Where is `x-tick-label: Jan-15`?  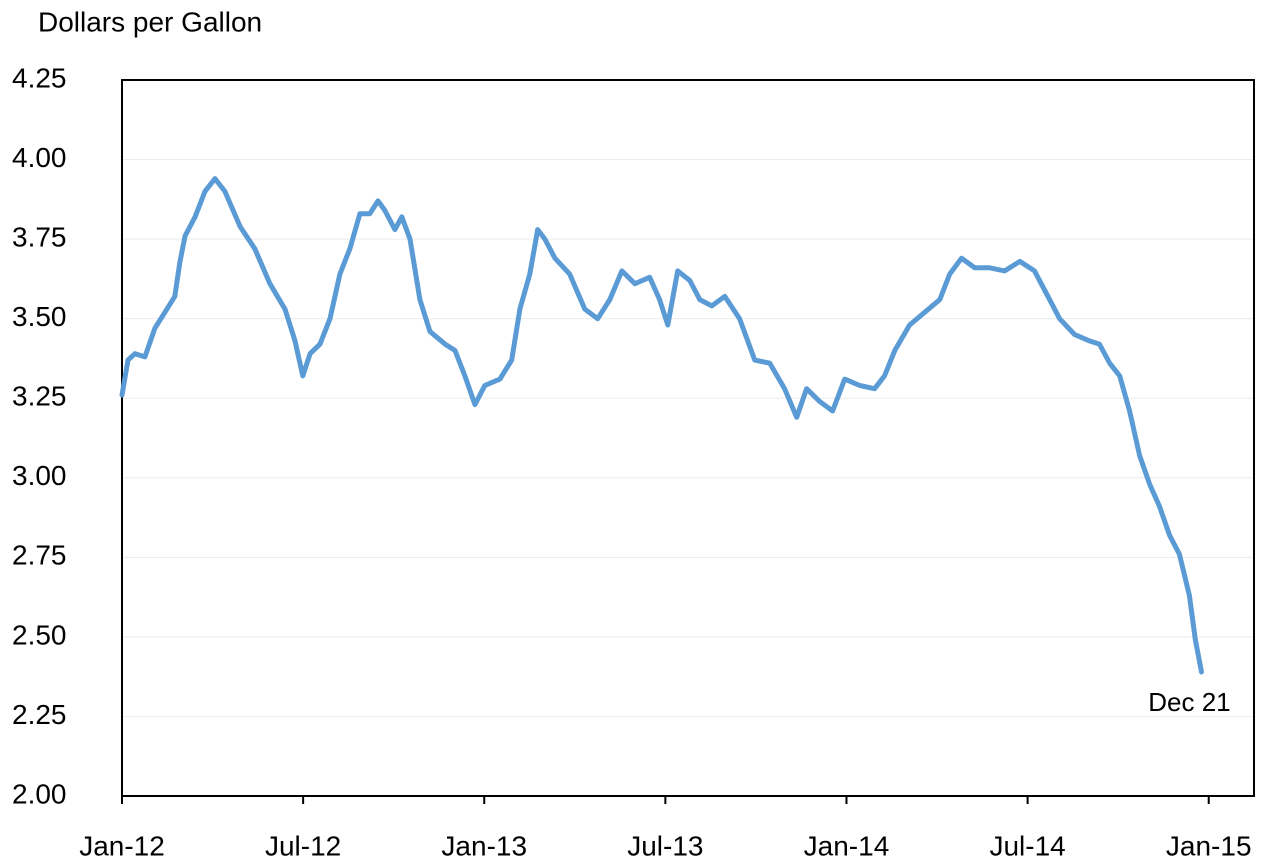
x-tick-label: Jan-15 is located at coordinates (1209, 845).